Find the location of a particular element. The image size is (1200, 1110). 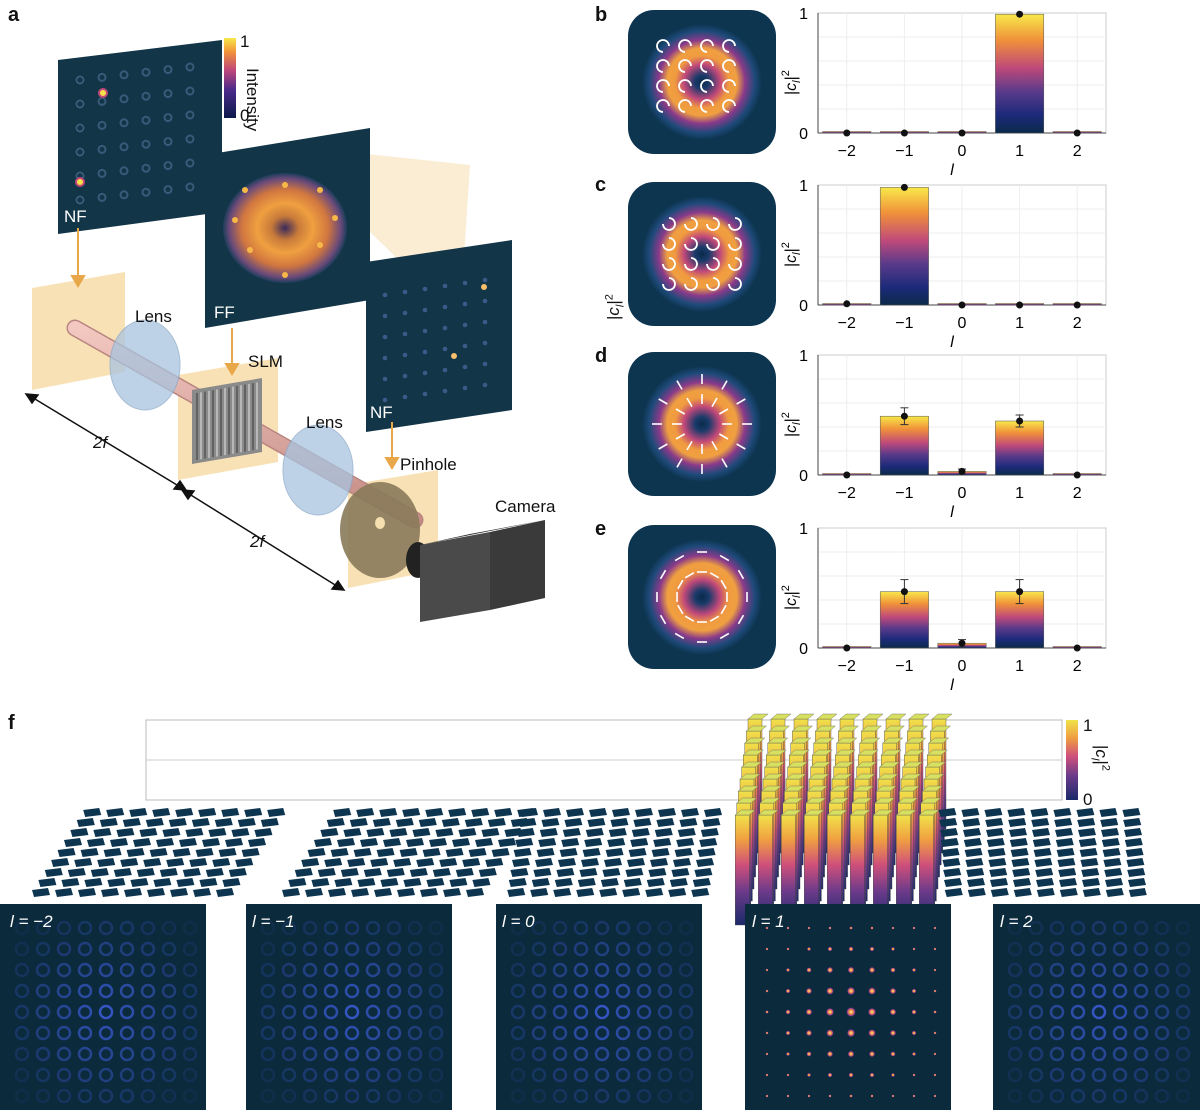

data-point is located at coordinates (847, 648).